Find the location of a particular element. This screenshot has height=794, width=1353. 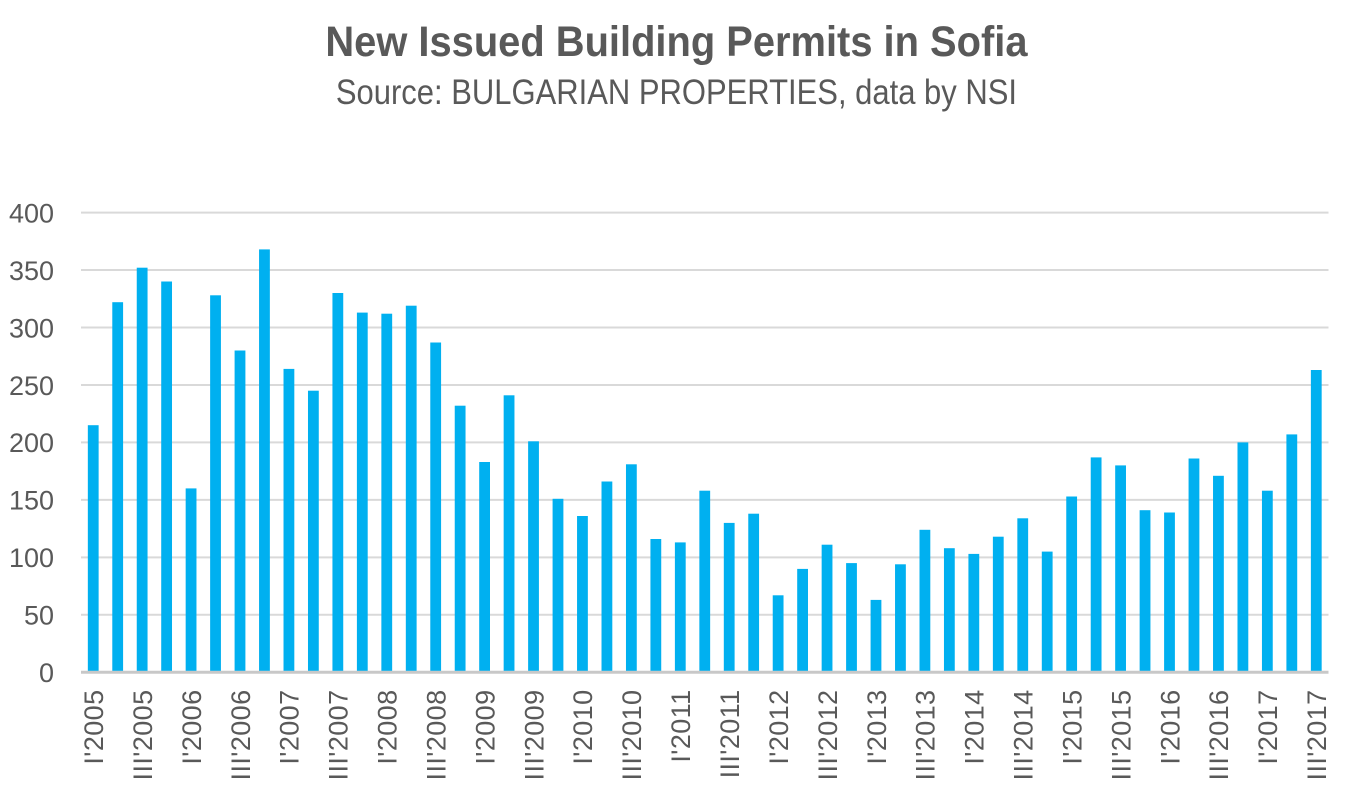

svg-text: III'2007 is located at coordinates (339, 735).